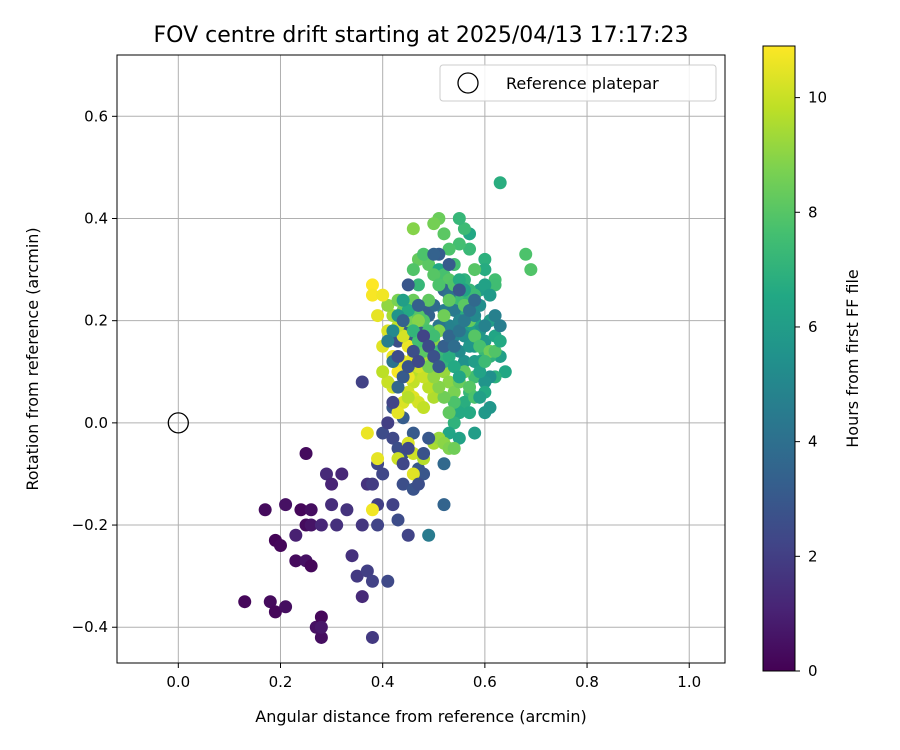 The height and width of the screenshot is (750, 900). Describe the element at coordinates (852, 358) in the screenshot. I see `colorbar-label: Hours from first FF file` at that location.